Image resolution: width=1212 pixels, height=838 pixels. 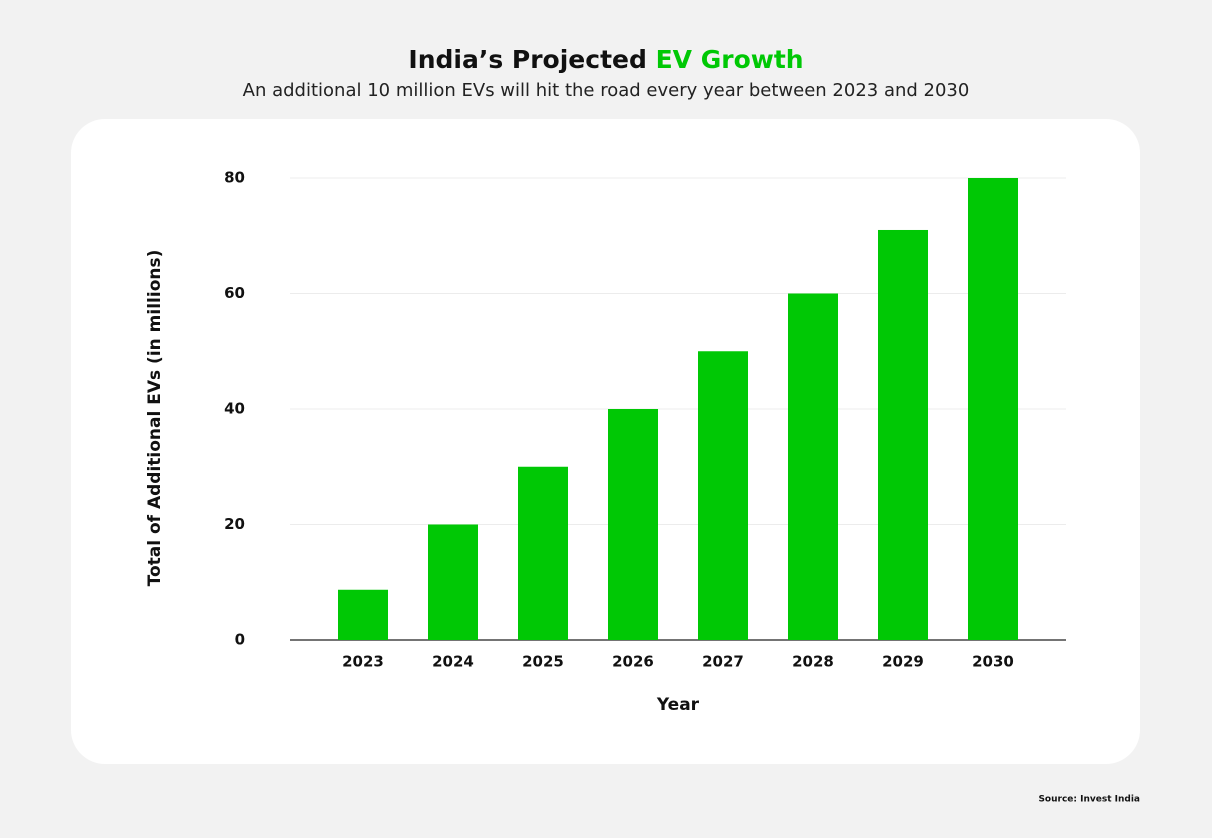 I want to click on x-tick-label: 2023, so click(x=363, y=662).